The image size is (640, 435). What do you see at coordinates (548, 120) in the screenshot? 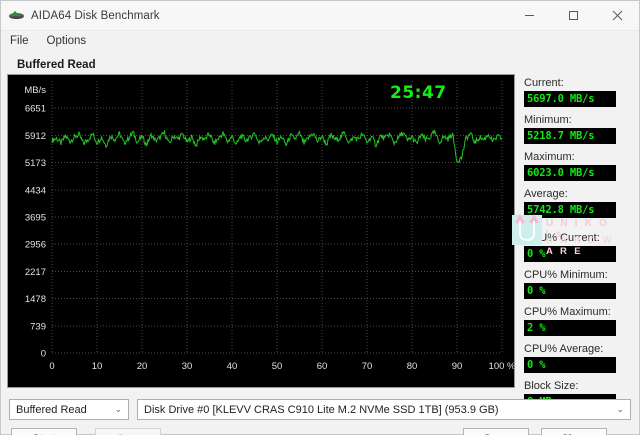
I see `stat-label-minimum: Minimum:` at bounding box center [548, 120].